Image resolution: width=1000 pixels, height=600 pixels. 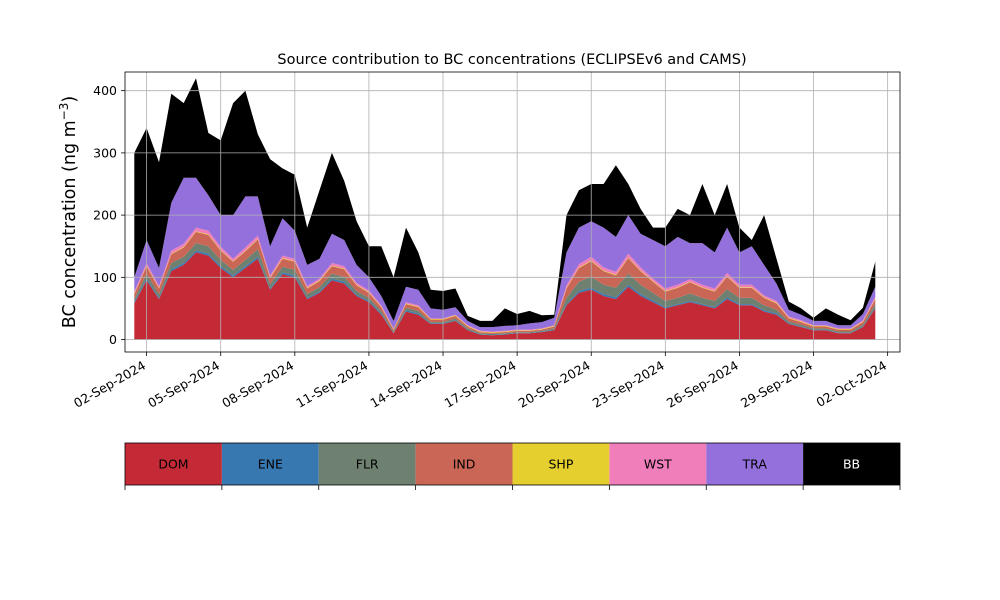 I want to click on legend-label-ind: IND, so click(x=464, y=464).